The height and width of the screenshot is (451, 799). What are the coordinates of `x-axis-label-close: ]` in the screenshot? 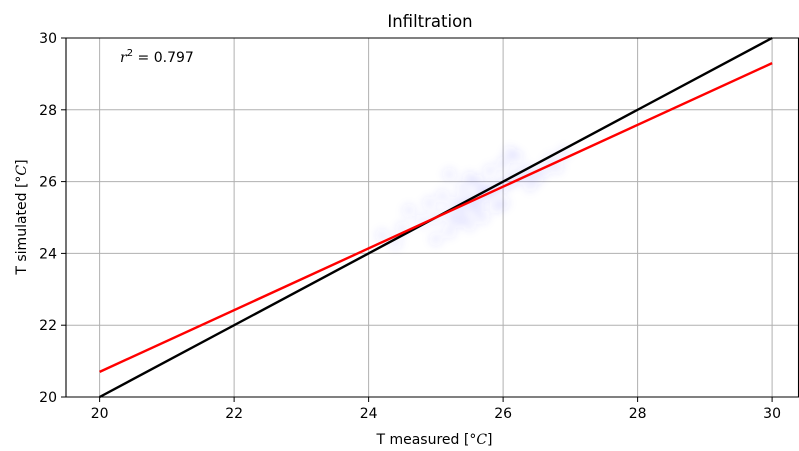 It's located at (489, 440).